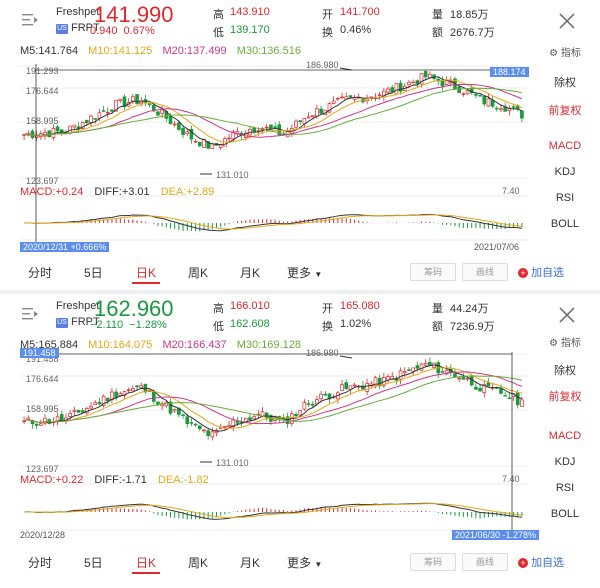 The height and width of the screenshot is (588, 600). I want to click on change-percent: 0.67%, so click(139, 31).